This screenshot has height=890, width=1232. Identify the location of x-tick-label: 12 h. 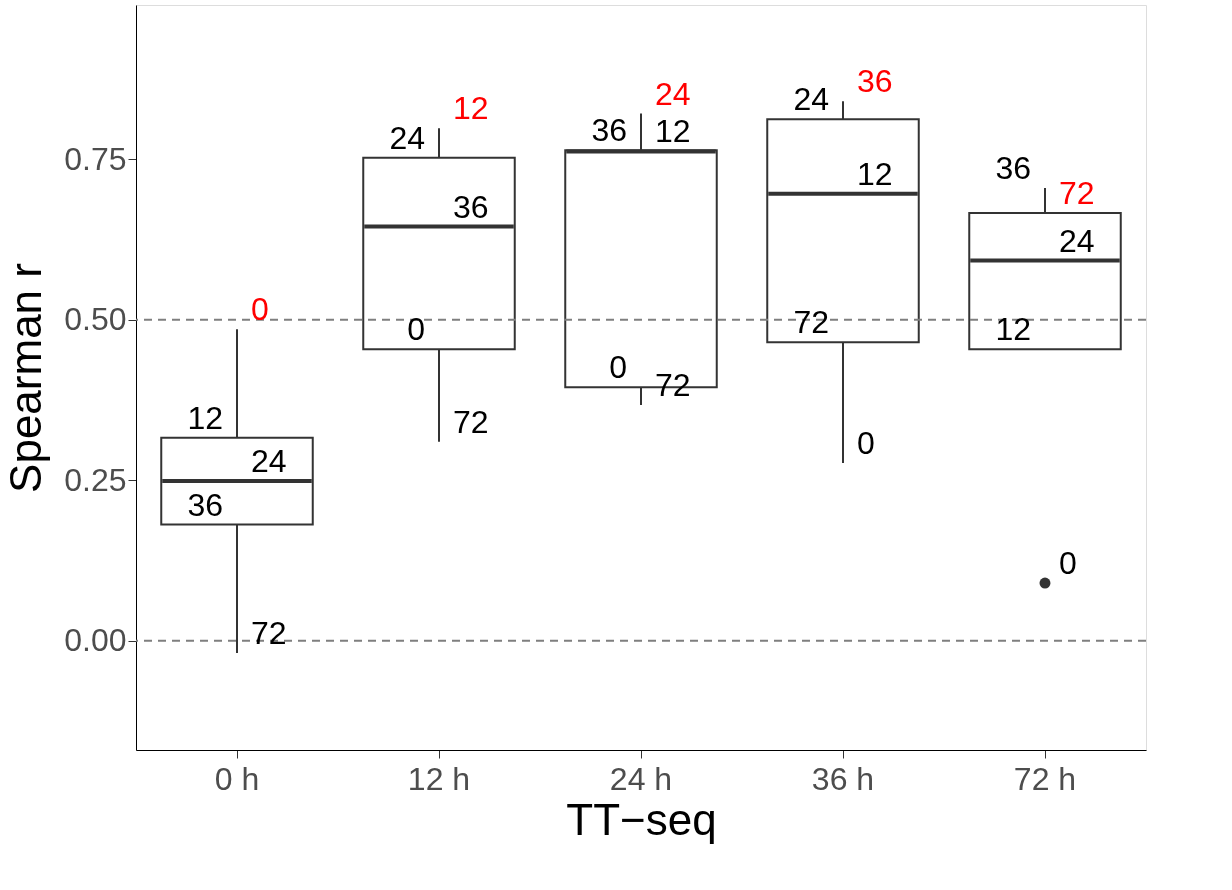
(439, 778).